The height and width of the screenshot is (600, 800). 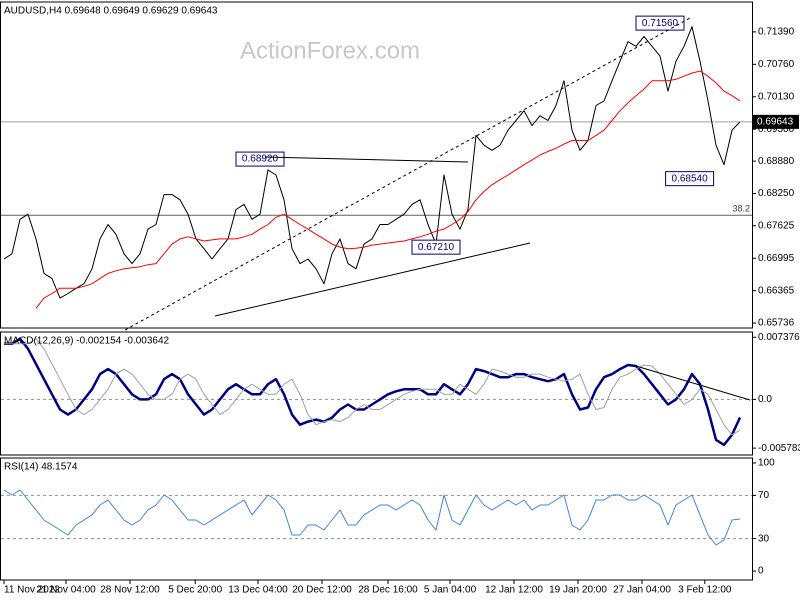 What do you see at coordinates (765, 399) in the screenshot?
I see `y-tick-label: 0.0` at bounding box center [765, 399].